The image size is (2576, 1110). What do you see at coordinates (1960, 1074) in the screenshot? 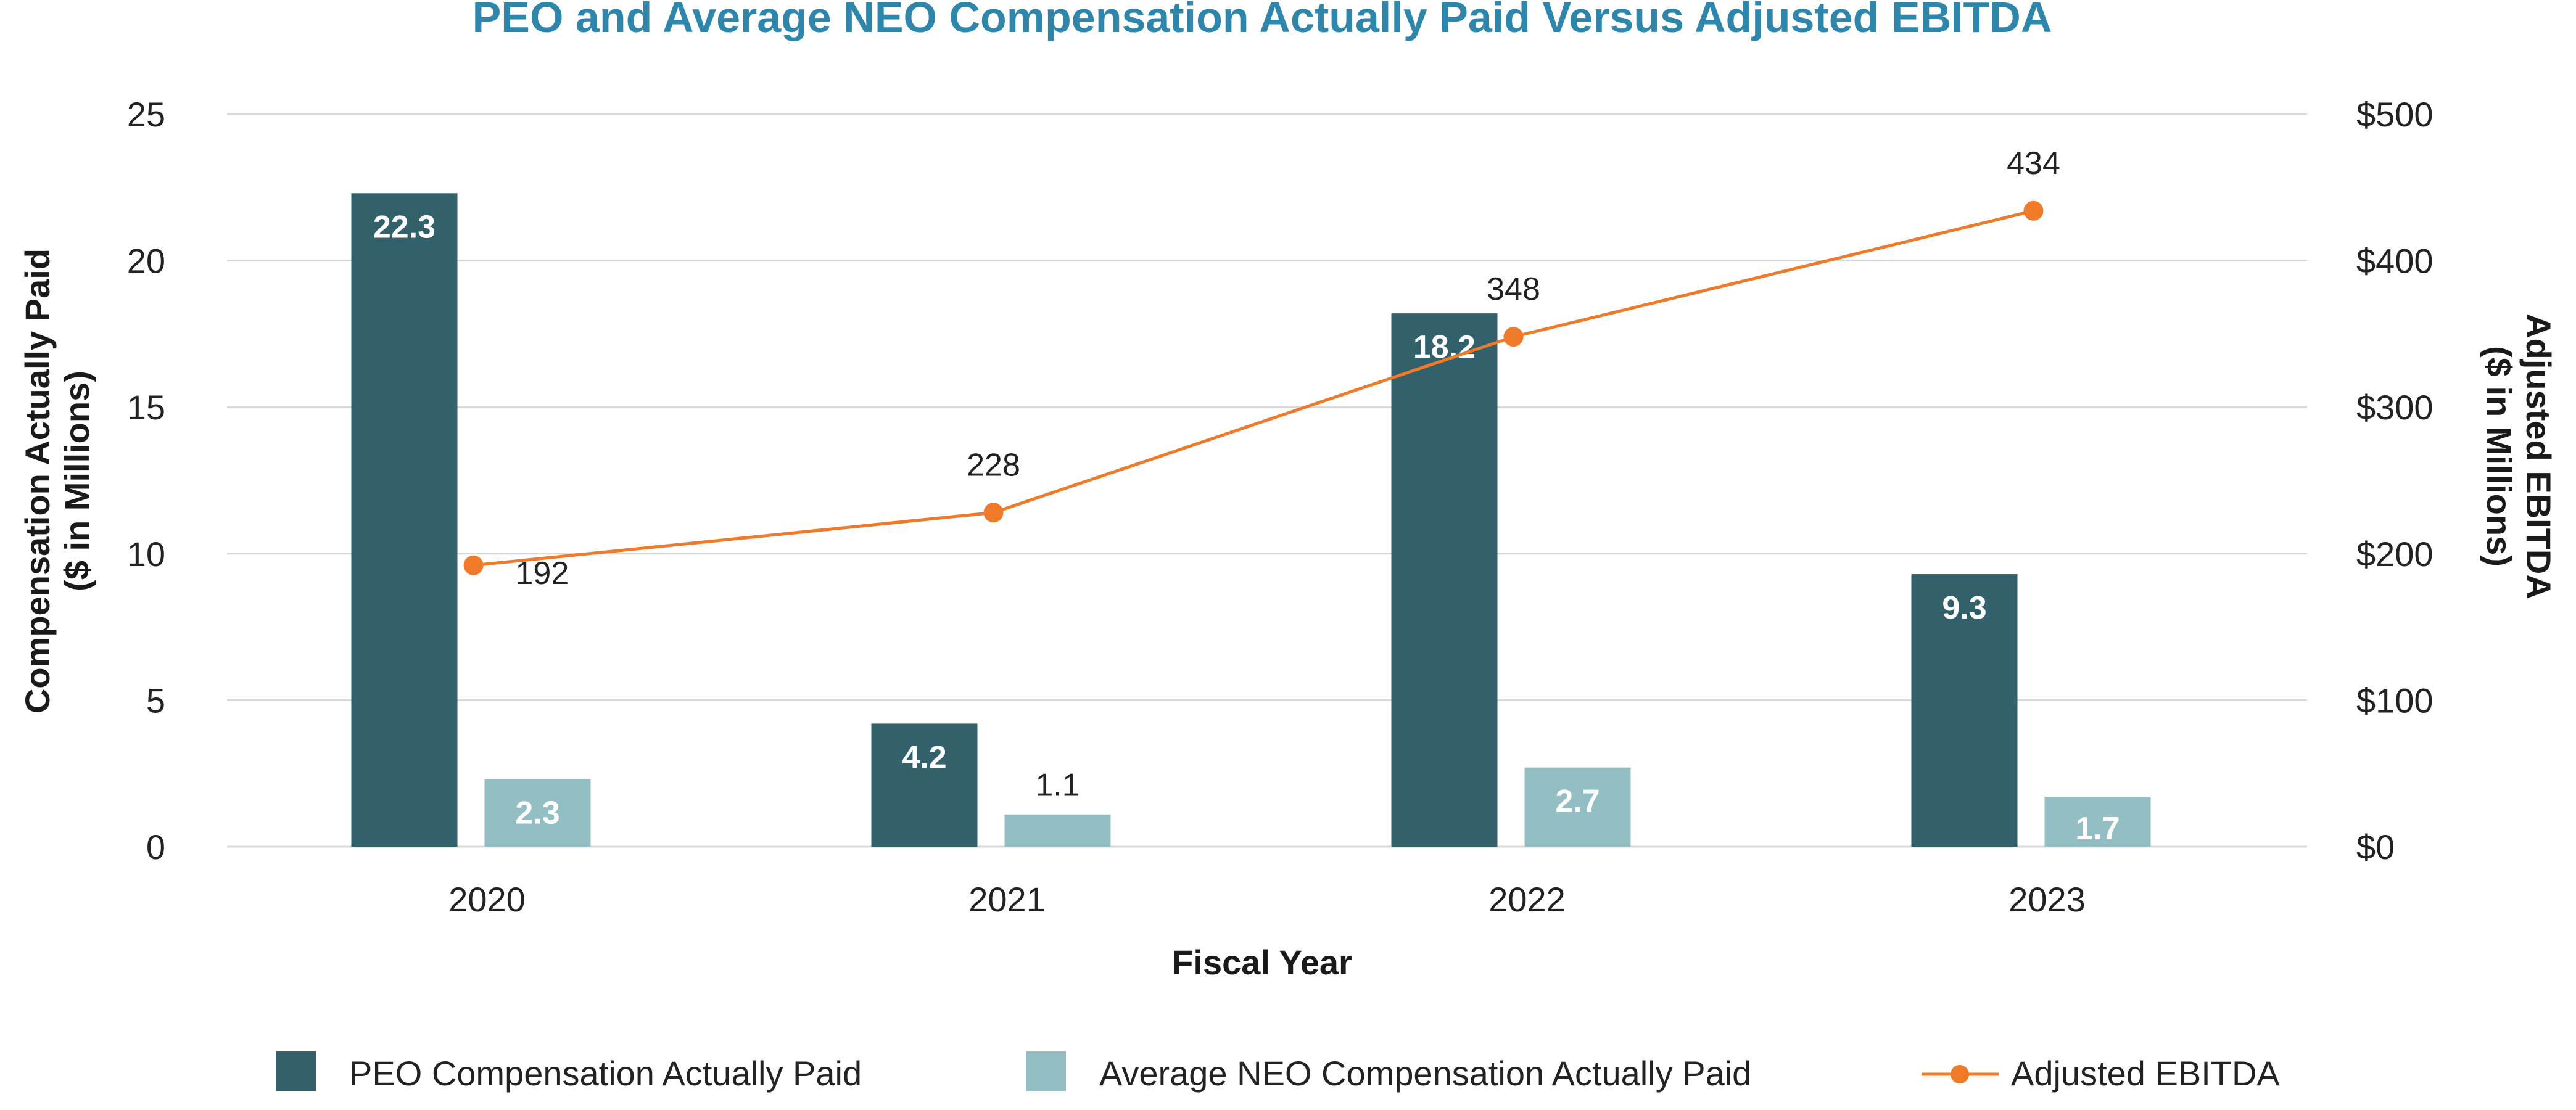
I see `legend-marker-ebitda` at bounding box center [1960, 1074].